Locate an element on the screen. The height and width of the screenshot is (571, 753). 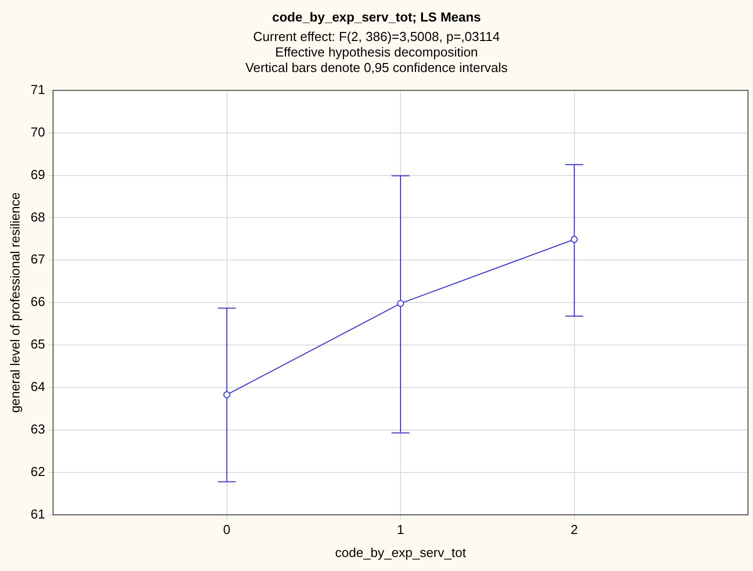
y-tick-label: 67 is located at coordinates (38, 259).